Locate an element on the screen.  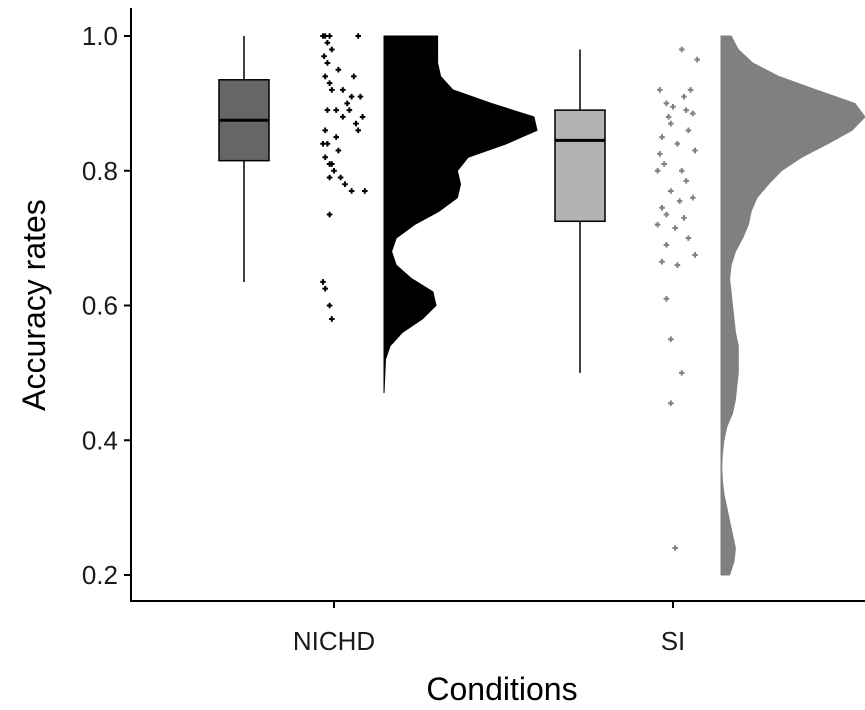
y-tick-label: 0.8 is located at coordinates (100, 171).